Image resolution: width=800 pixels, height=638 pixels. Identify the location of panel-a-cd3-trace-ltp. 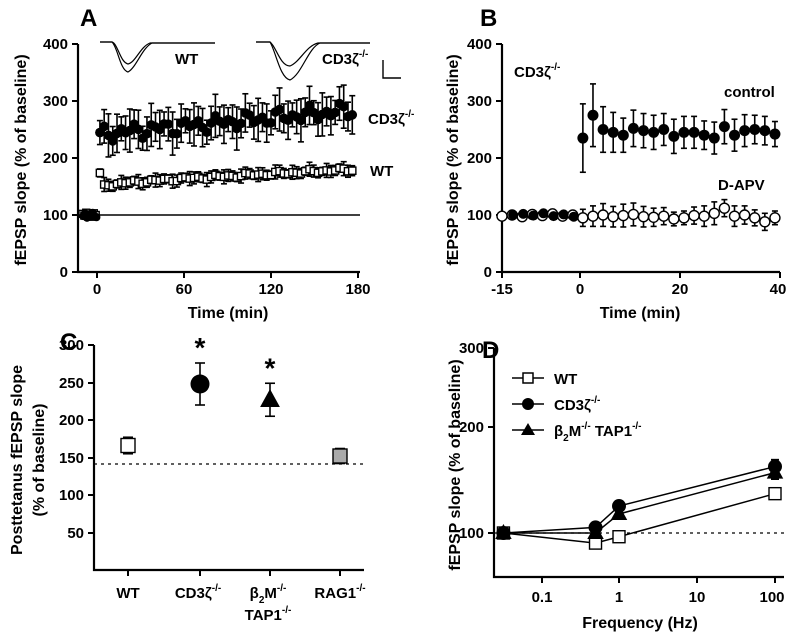
(313, 61).